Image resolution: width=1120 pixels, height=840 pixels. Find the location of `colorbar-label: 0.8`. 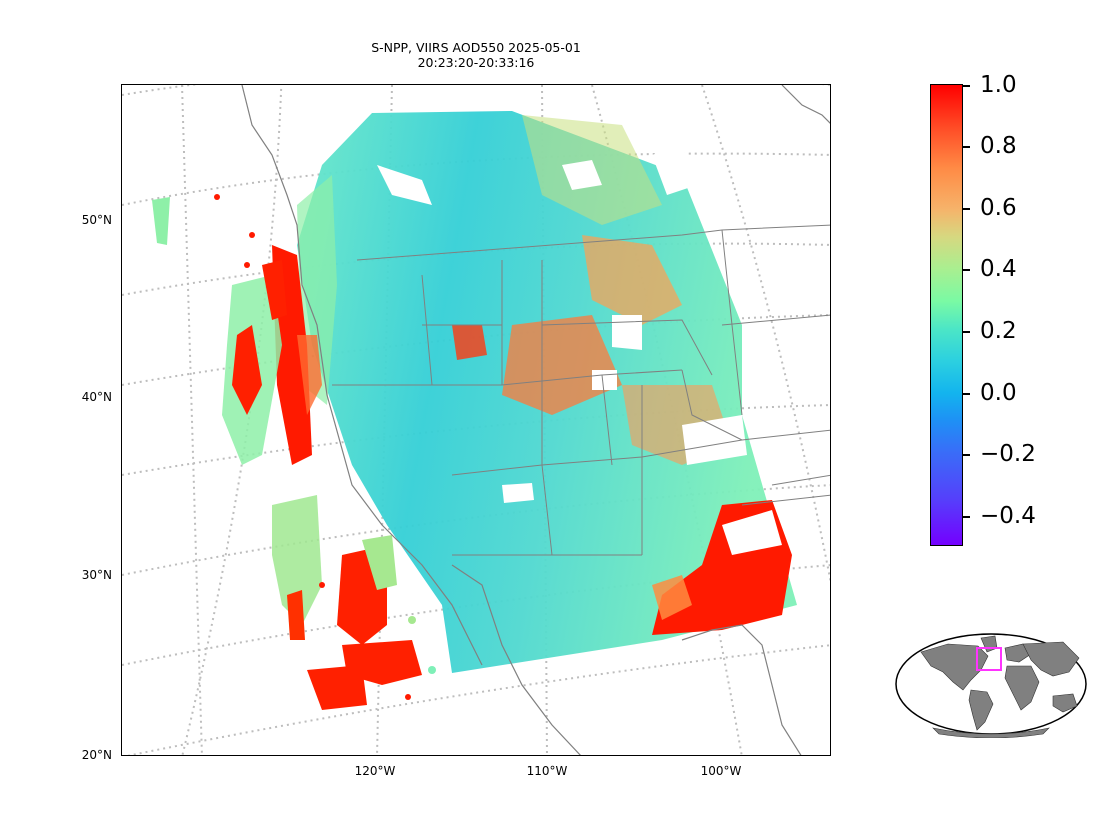

colorbar-label: 0.8 is located at coordinates (998, 146).